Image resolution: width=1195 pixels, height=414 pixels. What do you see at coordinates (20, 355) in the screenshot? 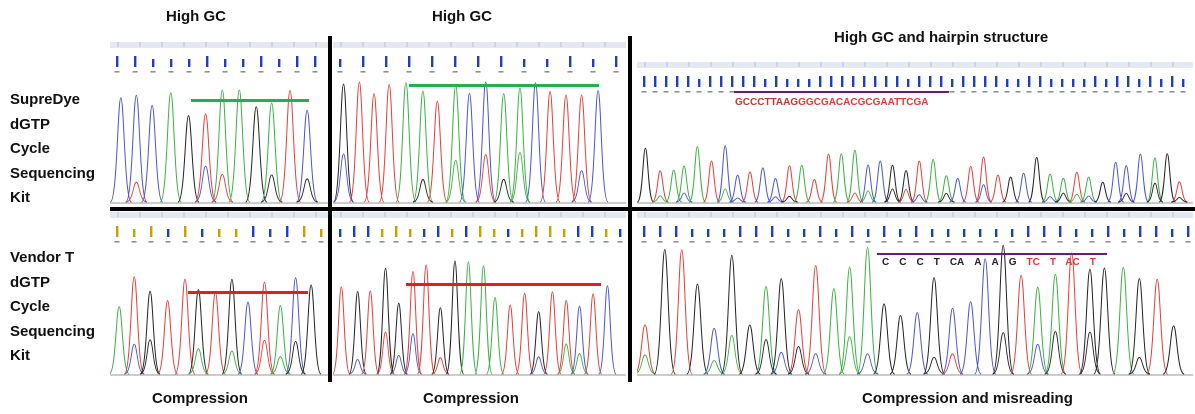
I see `row-label-bottom-line: Kit` at bounding box center [20, 355].